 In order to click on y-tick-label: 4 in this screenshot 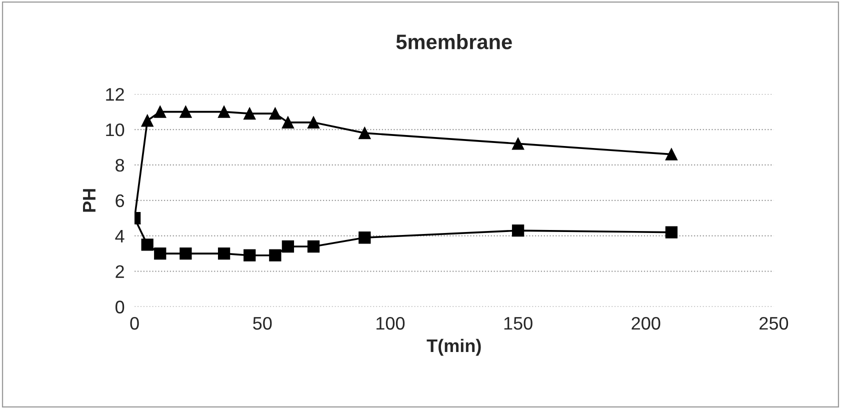, I will do `click(119, 236)`.